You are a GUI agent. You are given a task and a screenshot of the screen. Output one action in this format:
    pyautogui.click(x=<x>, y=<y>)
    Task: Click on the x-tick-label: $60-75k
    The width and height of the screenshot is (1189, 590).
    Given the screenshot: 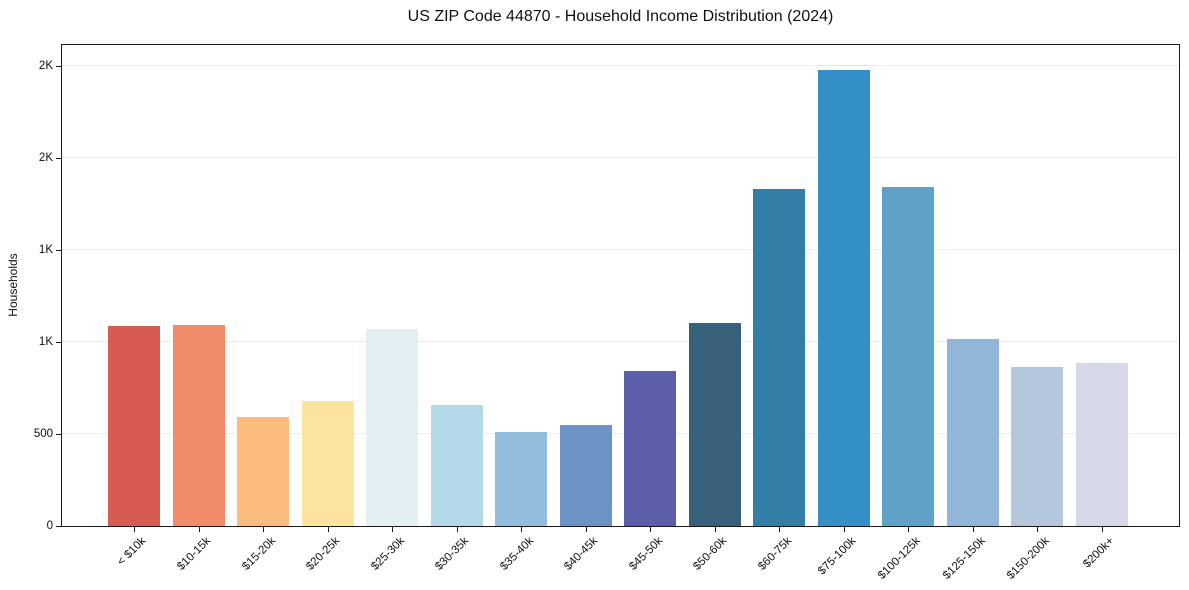 What is the action you would take?
    pyautogui.click(x=774, y=554)
    